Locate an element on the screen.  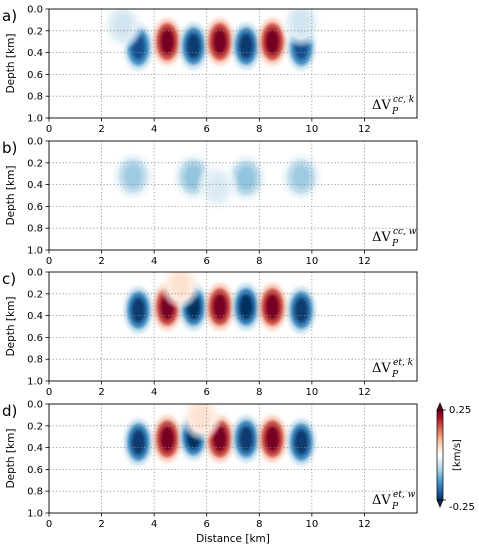
panel-annotation: ΔV Pcc, k is located at coordinates (393, 106).